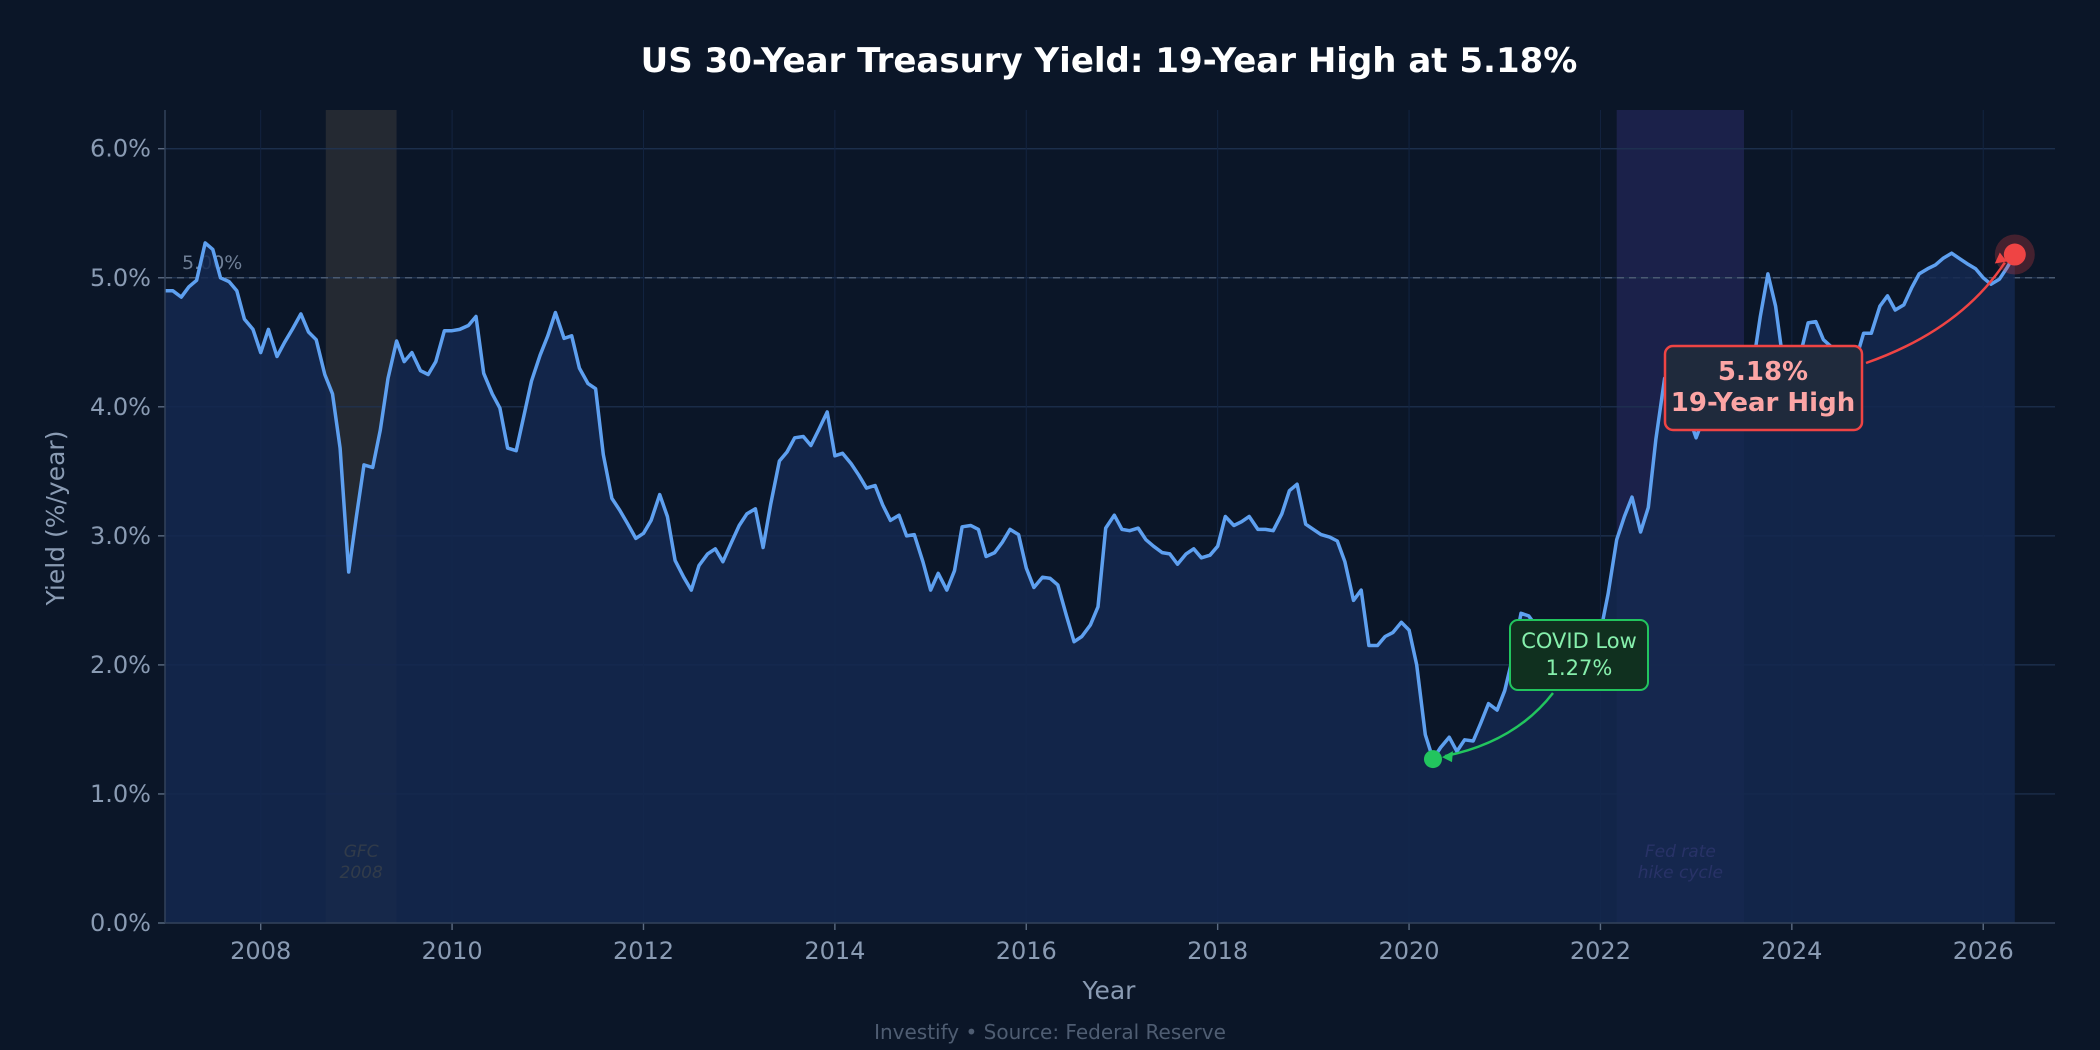  I want to click on y-tick-label: 1.0%, so click(120, 794).